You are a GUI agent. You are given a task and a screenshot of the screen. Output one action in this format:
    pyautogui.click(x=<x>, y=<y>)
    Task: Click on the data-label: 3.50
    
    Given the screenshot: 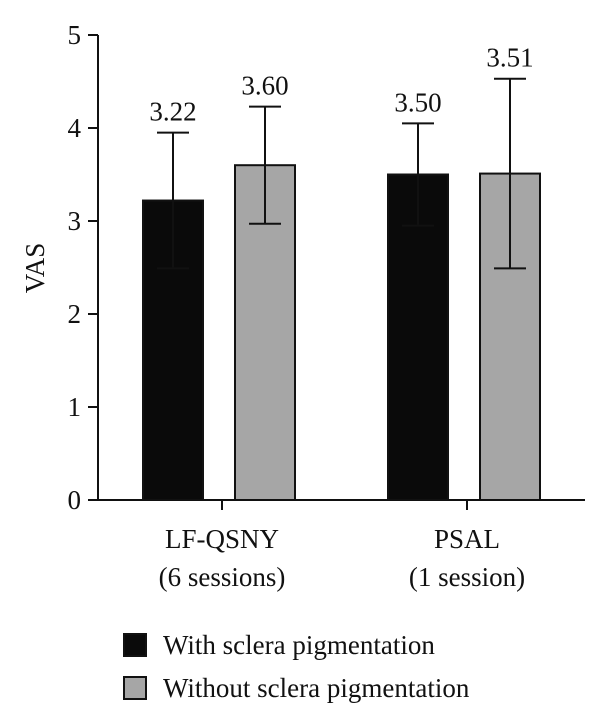 What is the action you would take?
    pyautogui.click(x=417, y=102)
    